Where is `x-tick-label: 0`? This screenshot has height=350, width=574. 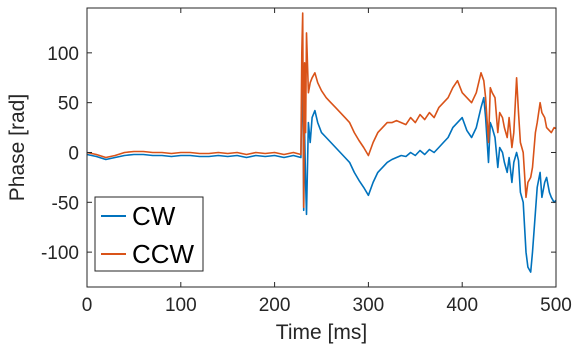
x-tick-label: 0 is located at coordinates (87, 305).